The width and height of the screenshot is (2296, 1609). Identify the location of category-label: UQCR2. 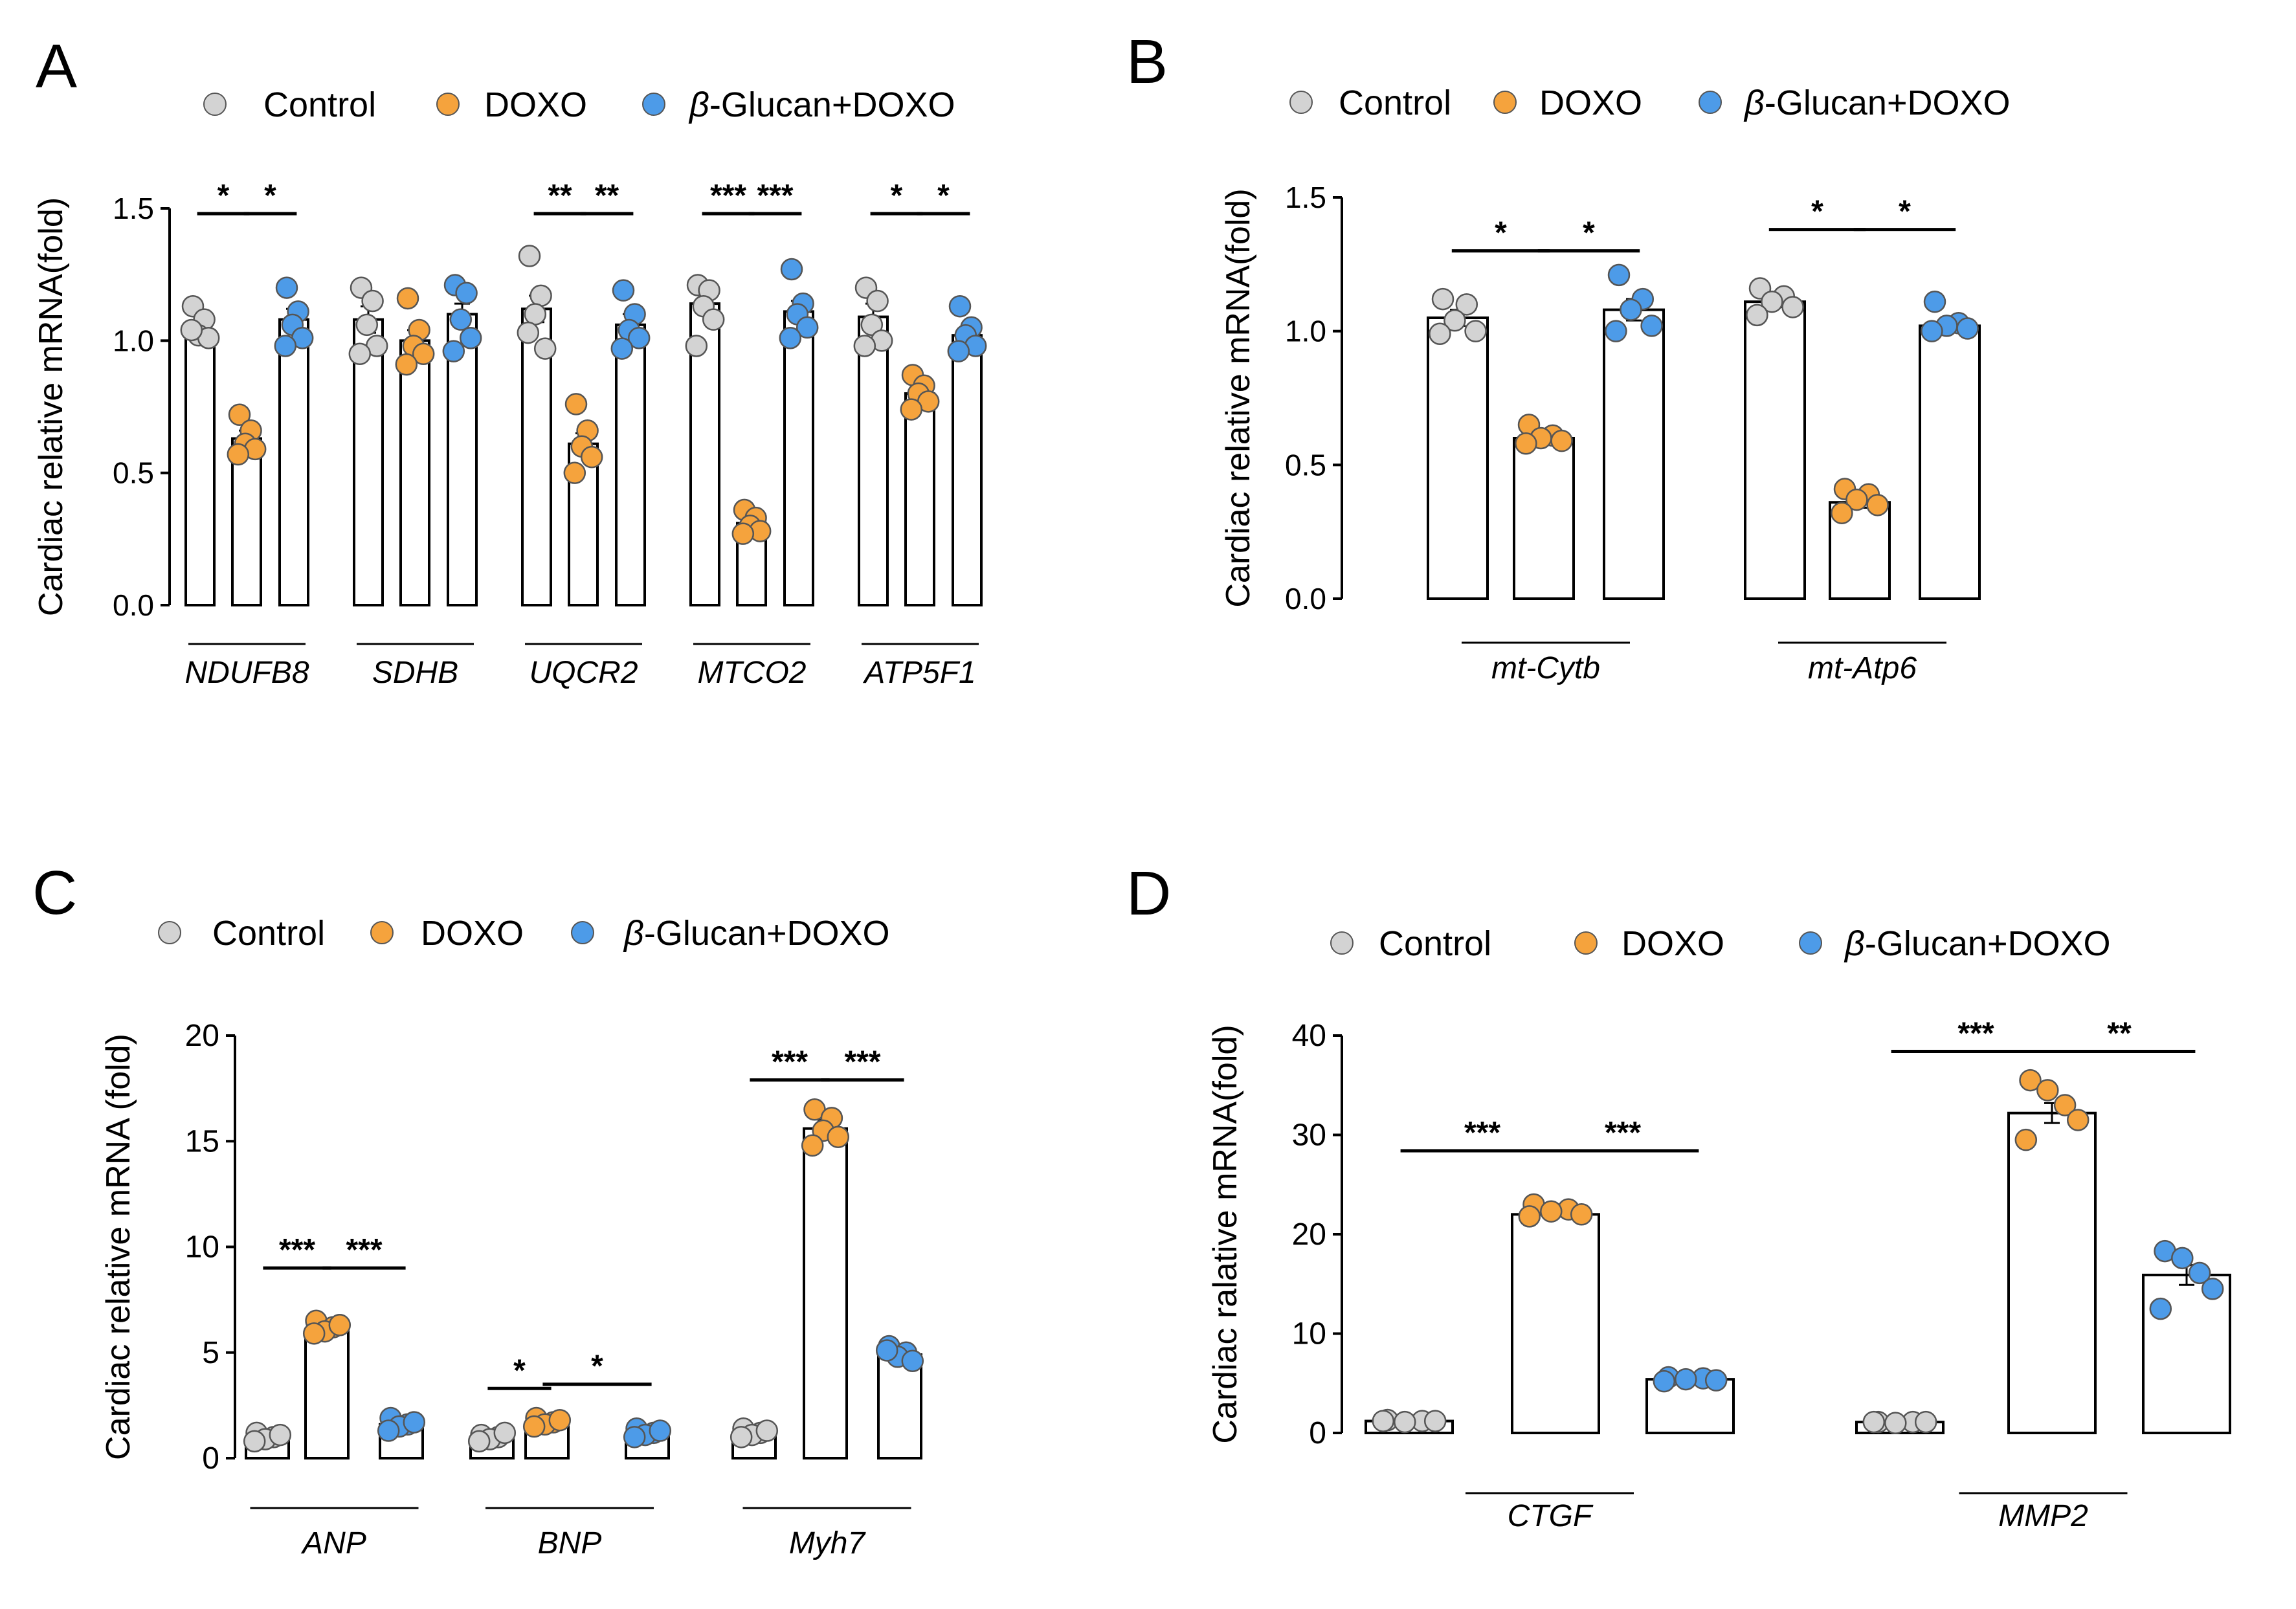
(584, 673).